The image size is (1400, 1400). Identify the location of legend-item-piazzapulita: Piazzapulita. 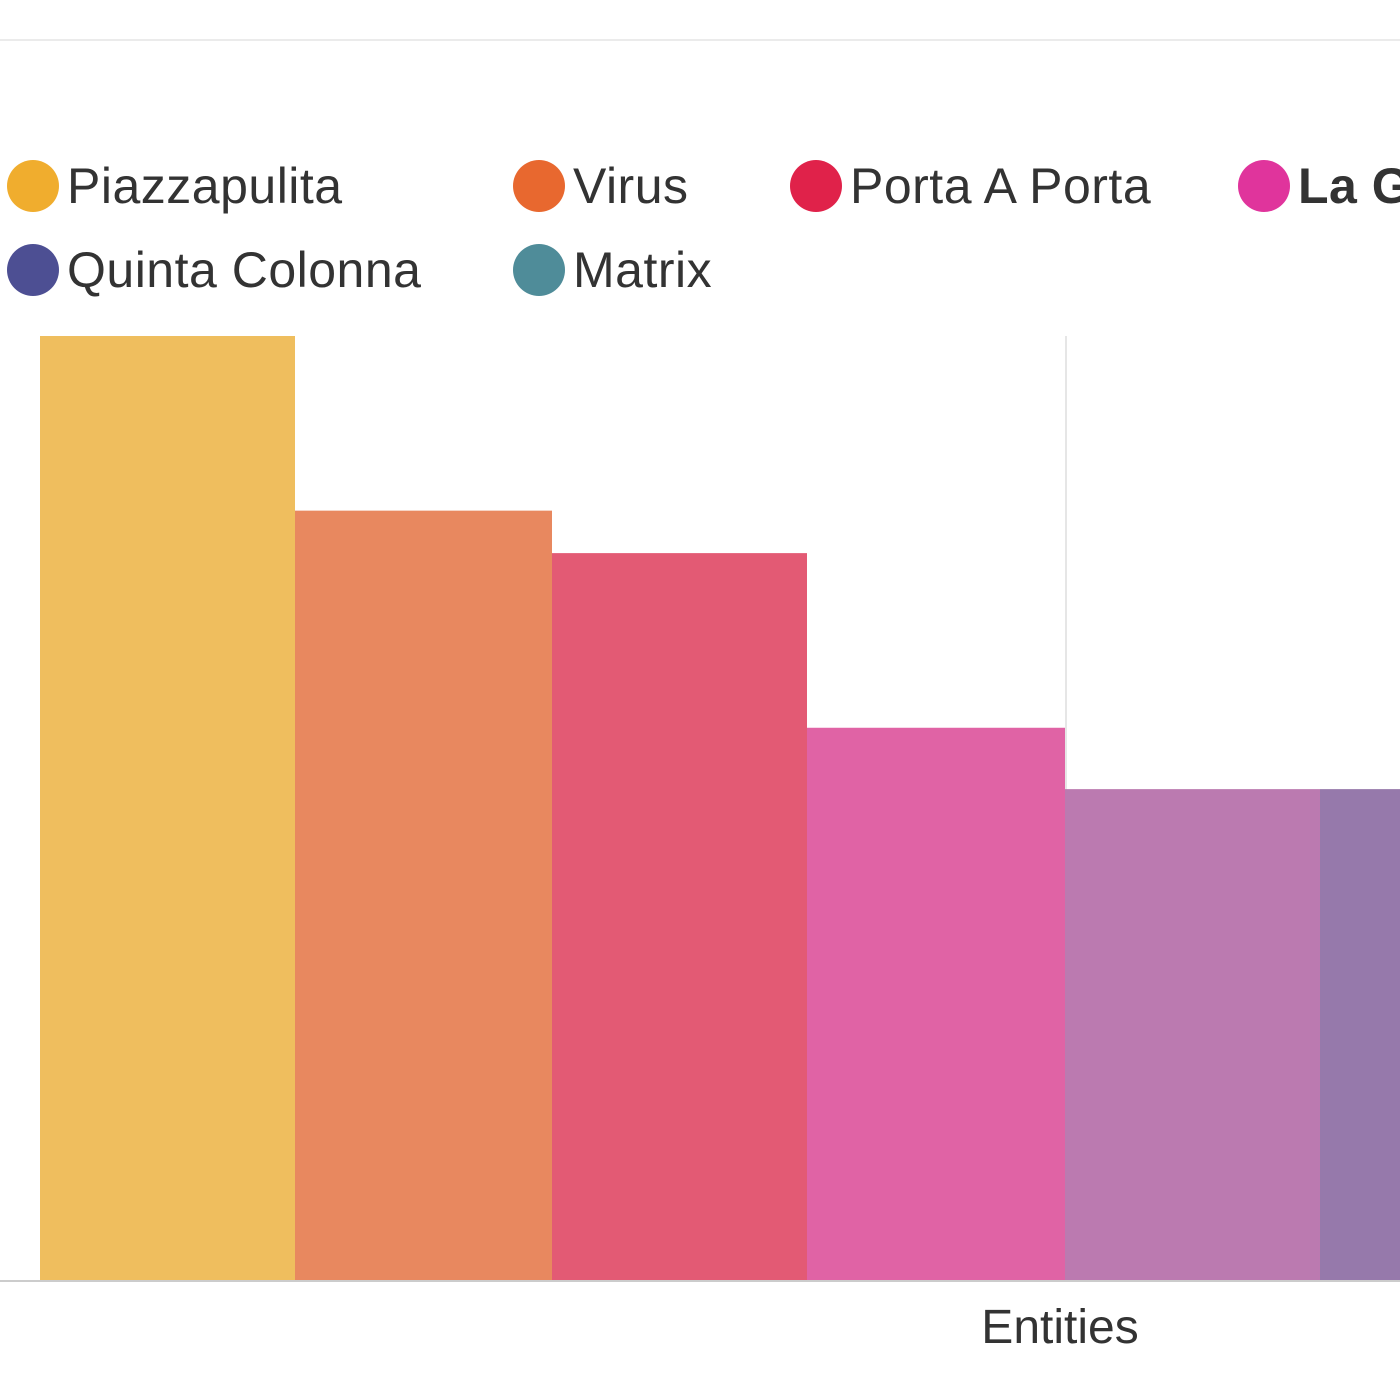
(171, 186).